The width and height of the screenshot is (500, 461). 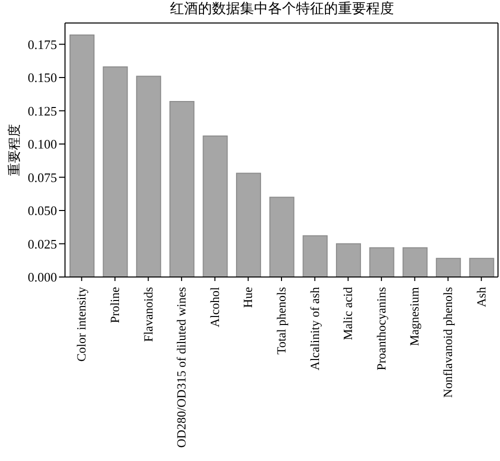 I want to click on y-tick-label: 0.025, so click(x=42, y=244).